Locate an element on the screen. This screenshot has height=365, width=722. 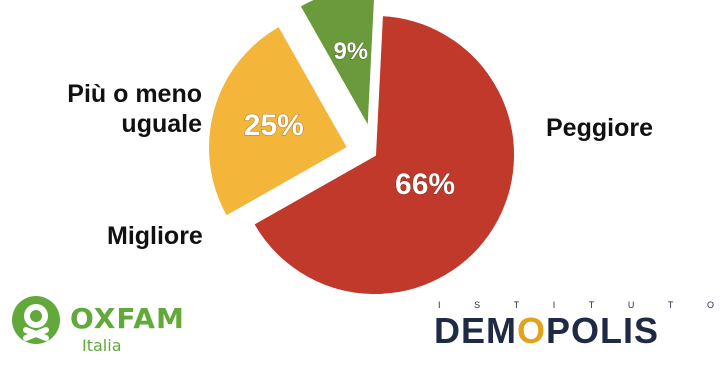
data-label-peggiore: 66% is located at coordinates (425, 184).